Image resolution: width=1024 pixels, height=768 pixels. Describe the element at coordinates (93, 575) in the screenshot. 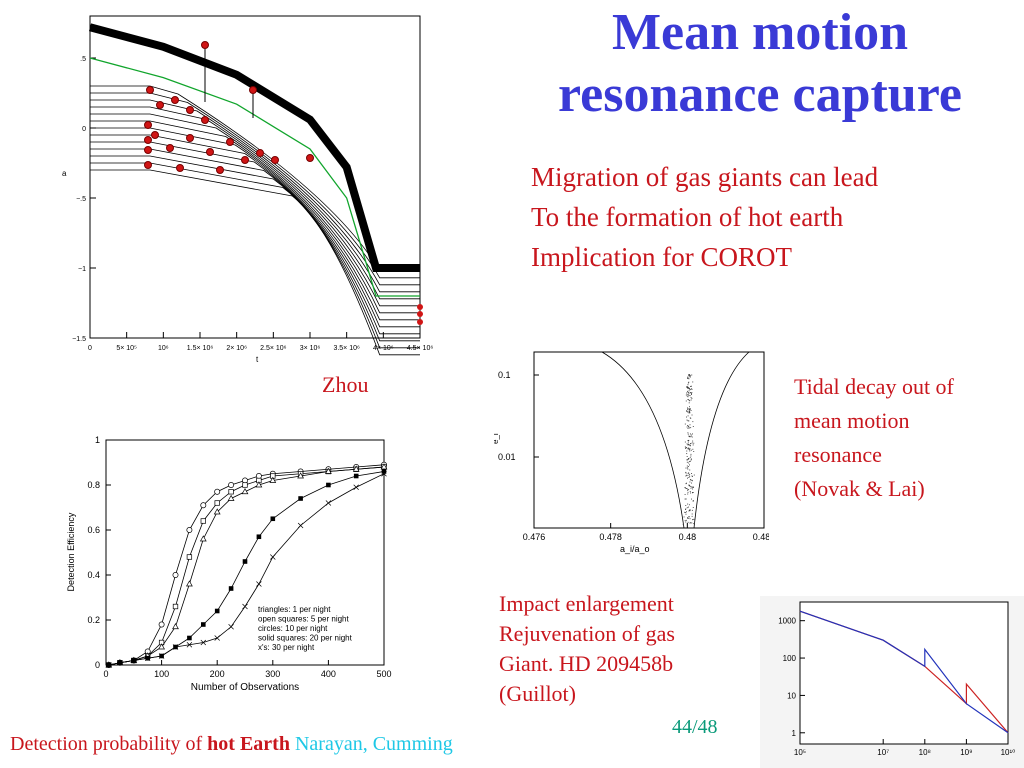

I see `y-tick-label: 0.4` at that location.